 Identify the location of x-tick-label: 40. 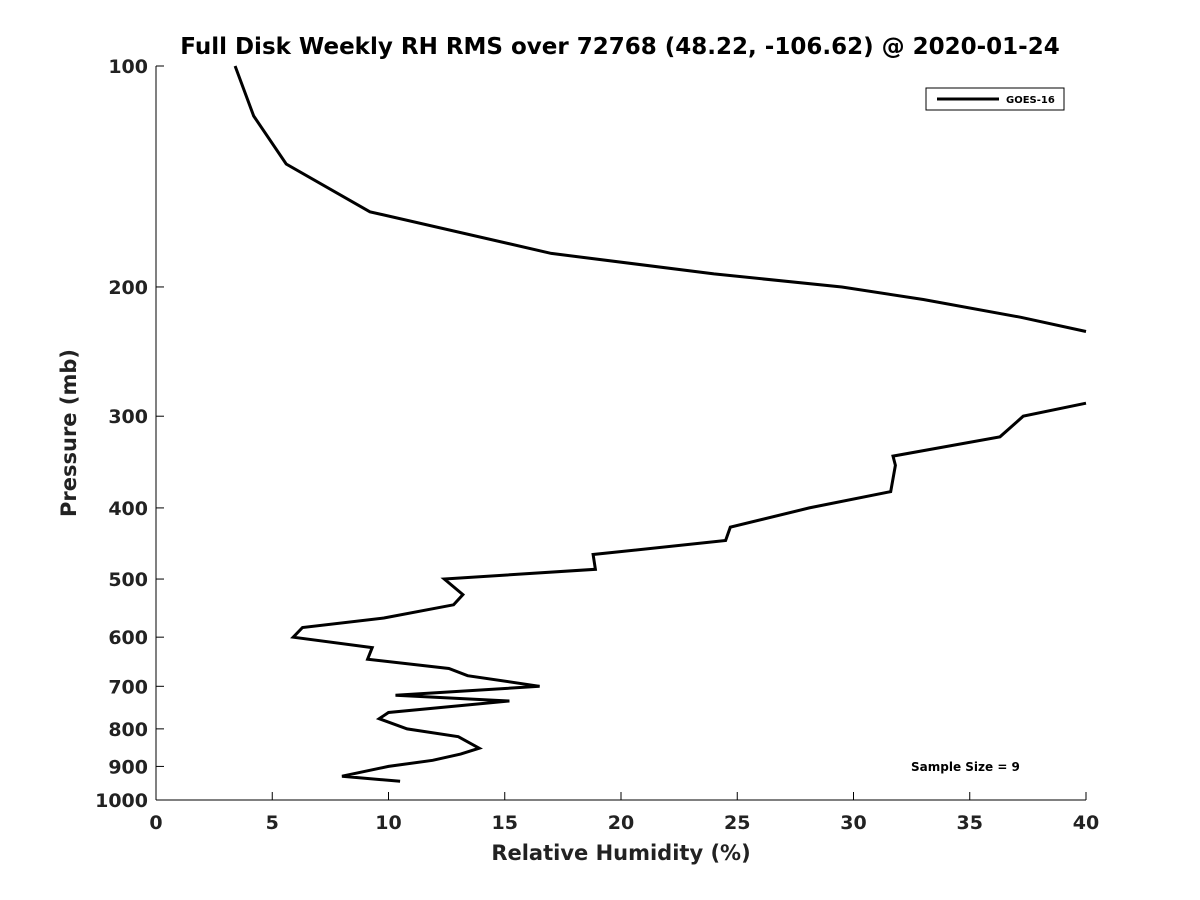
(1086, 823).